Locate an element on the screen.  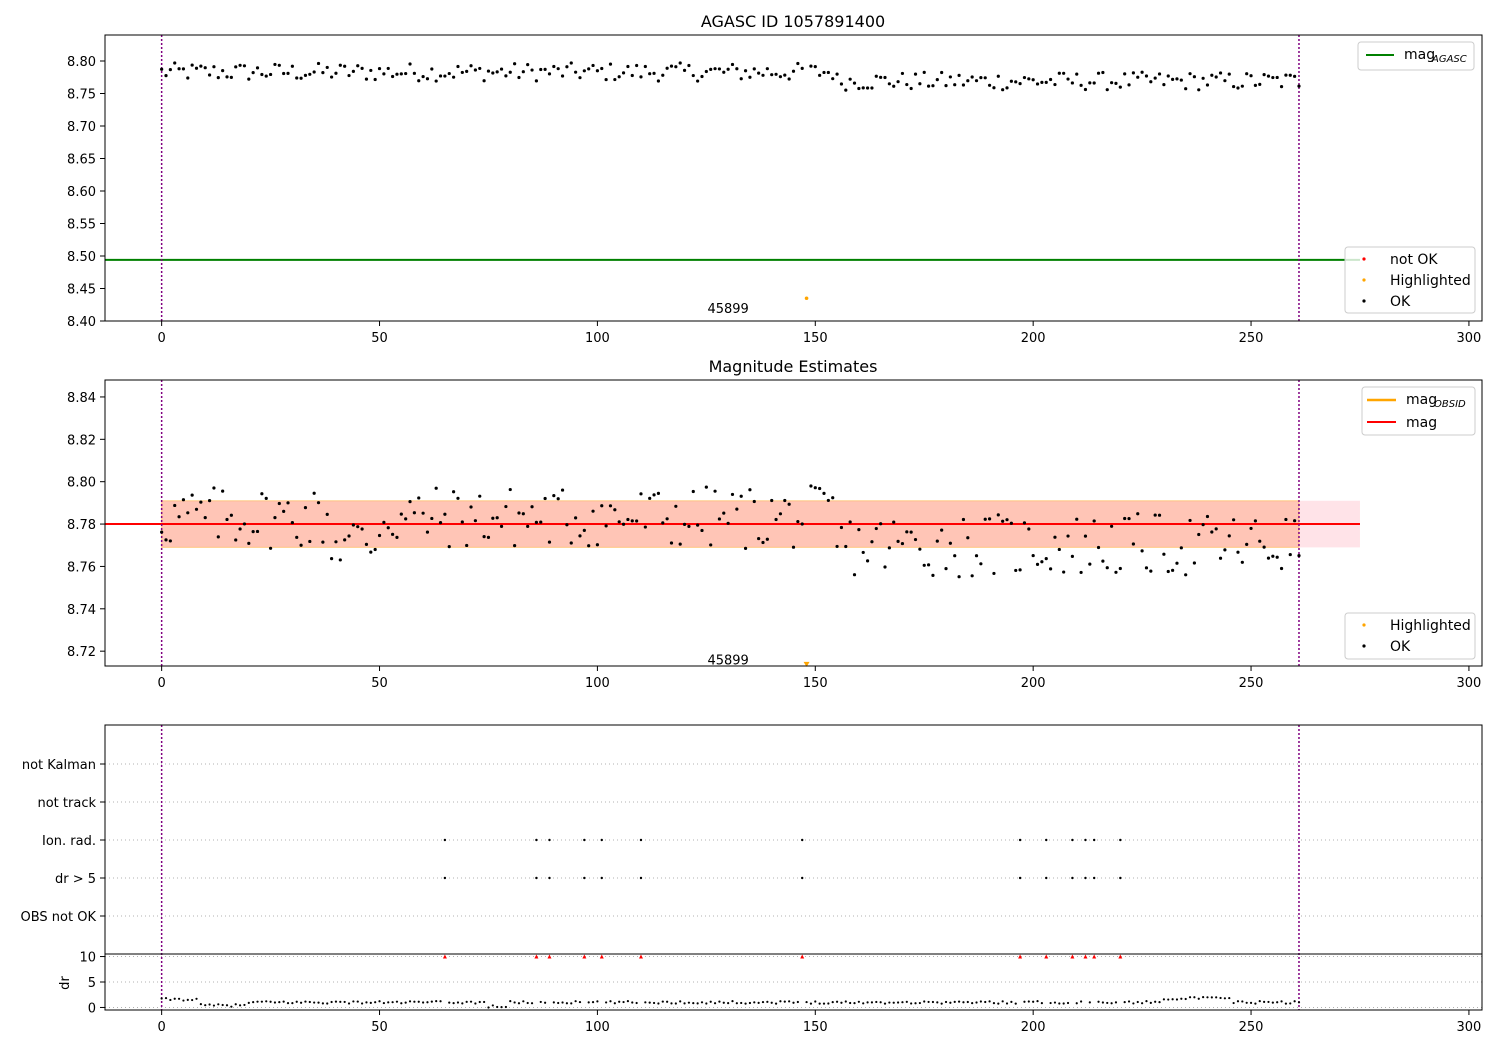
magnitude-xtick-label: 200 is located at coordinates (1033, 683).